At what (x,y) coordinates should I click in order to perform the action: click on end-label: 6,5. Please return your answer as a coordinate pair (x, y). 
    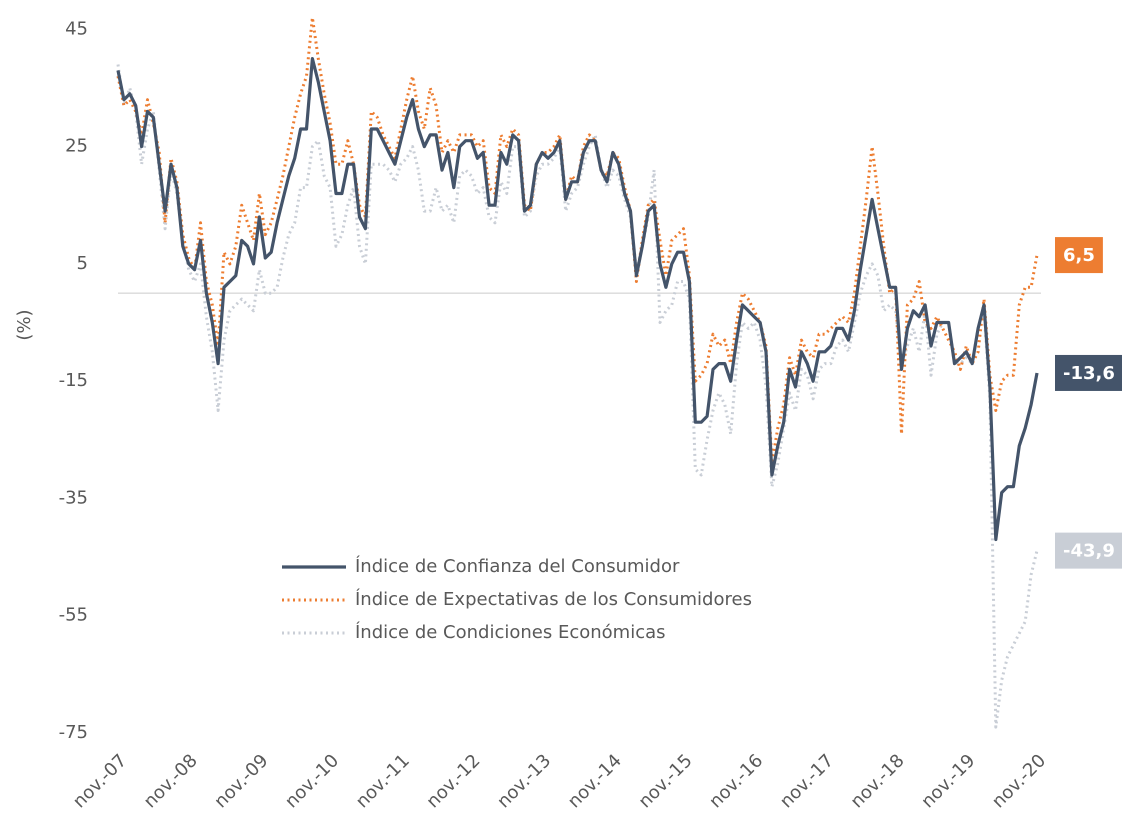
    Looking at the image, I should click on (1079, 255).